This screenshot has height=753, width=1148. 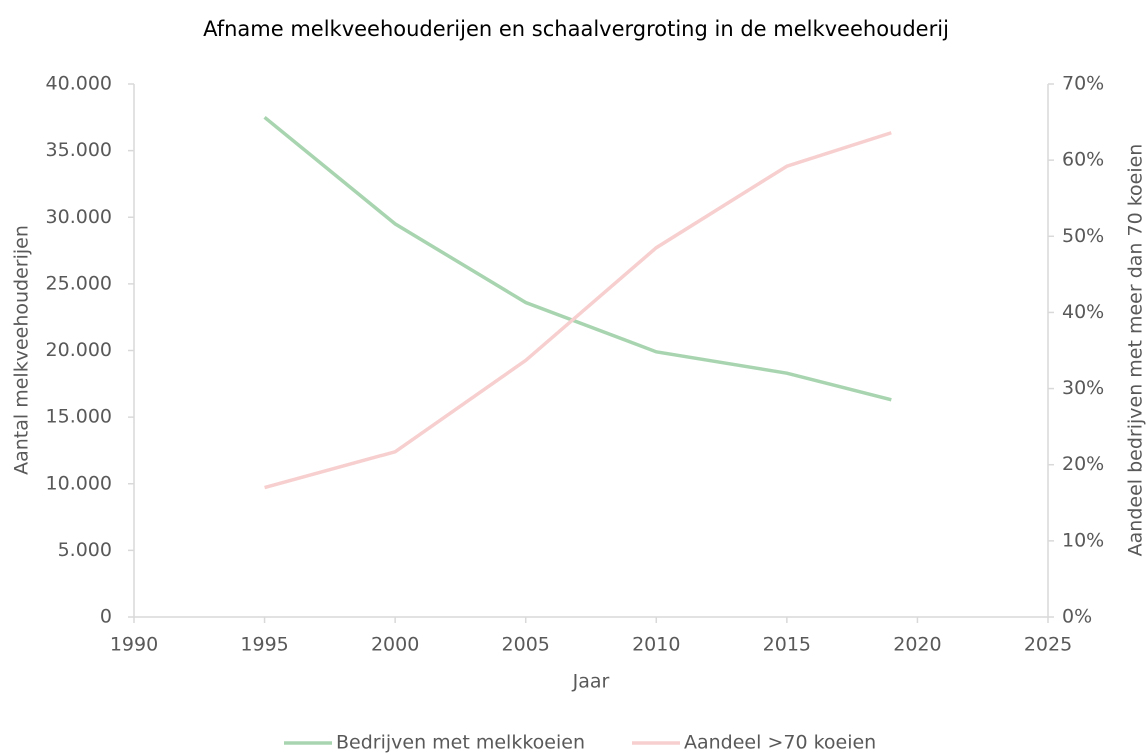 What do you see at coordinates (1077, 617) in the screenshot?
I see `y2-tick-label: 0%` at bounding box center [1077, 617].